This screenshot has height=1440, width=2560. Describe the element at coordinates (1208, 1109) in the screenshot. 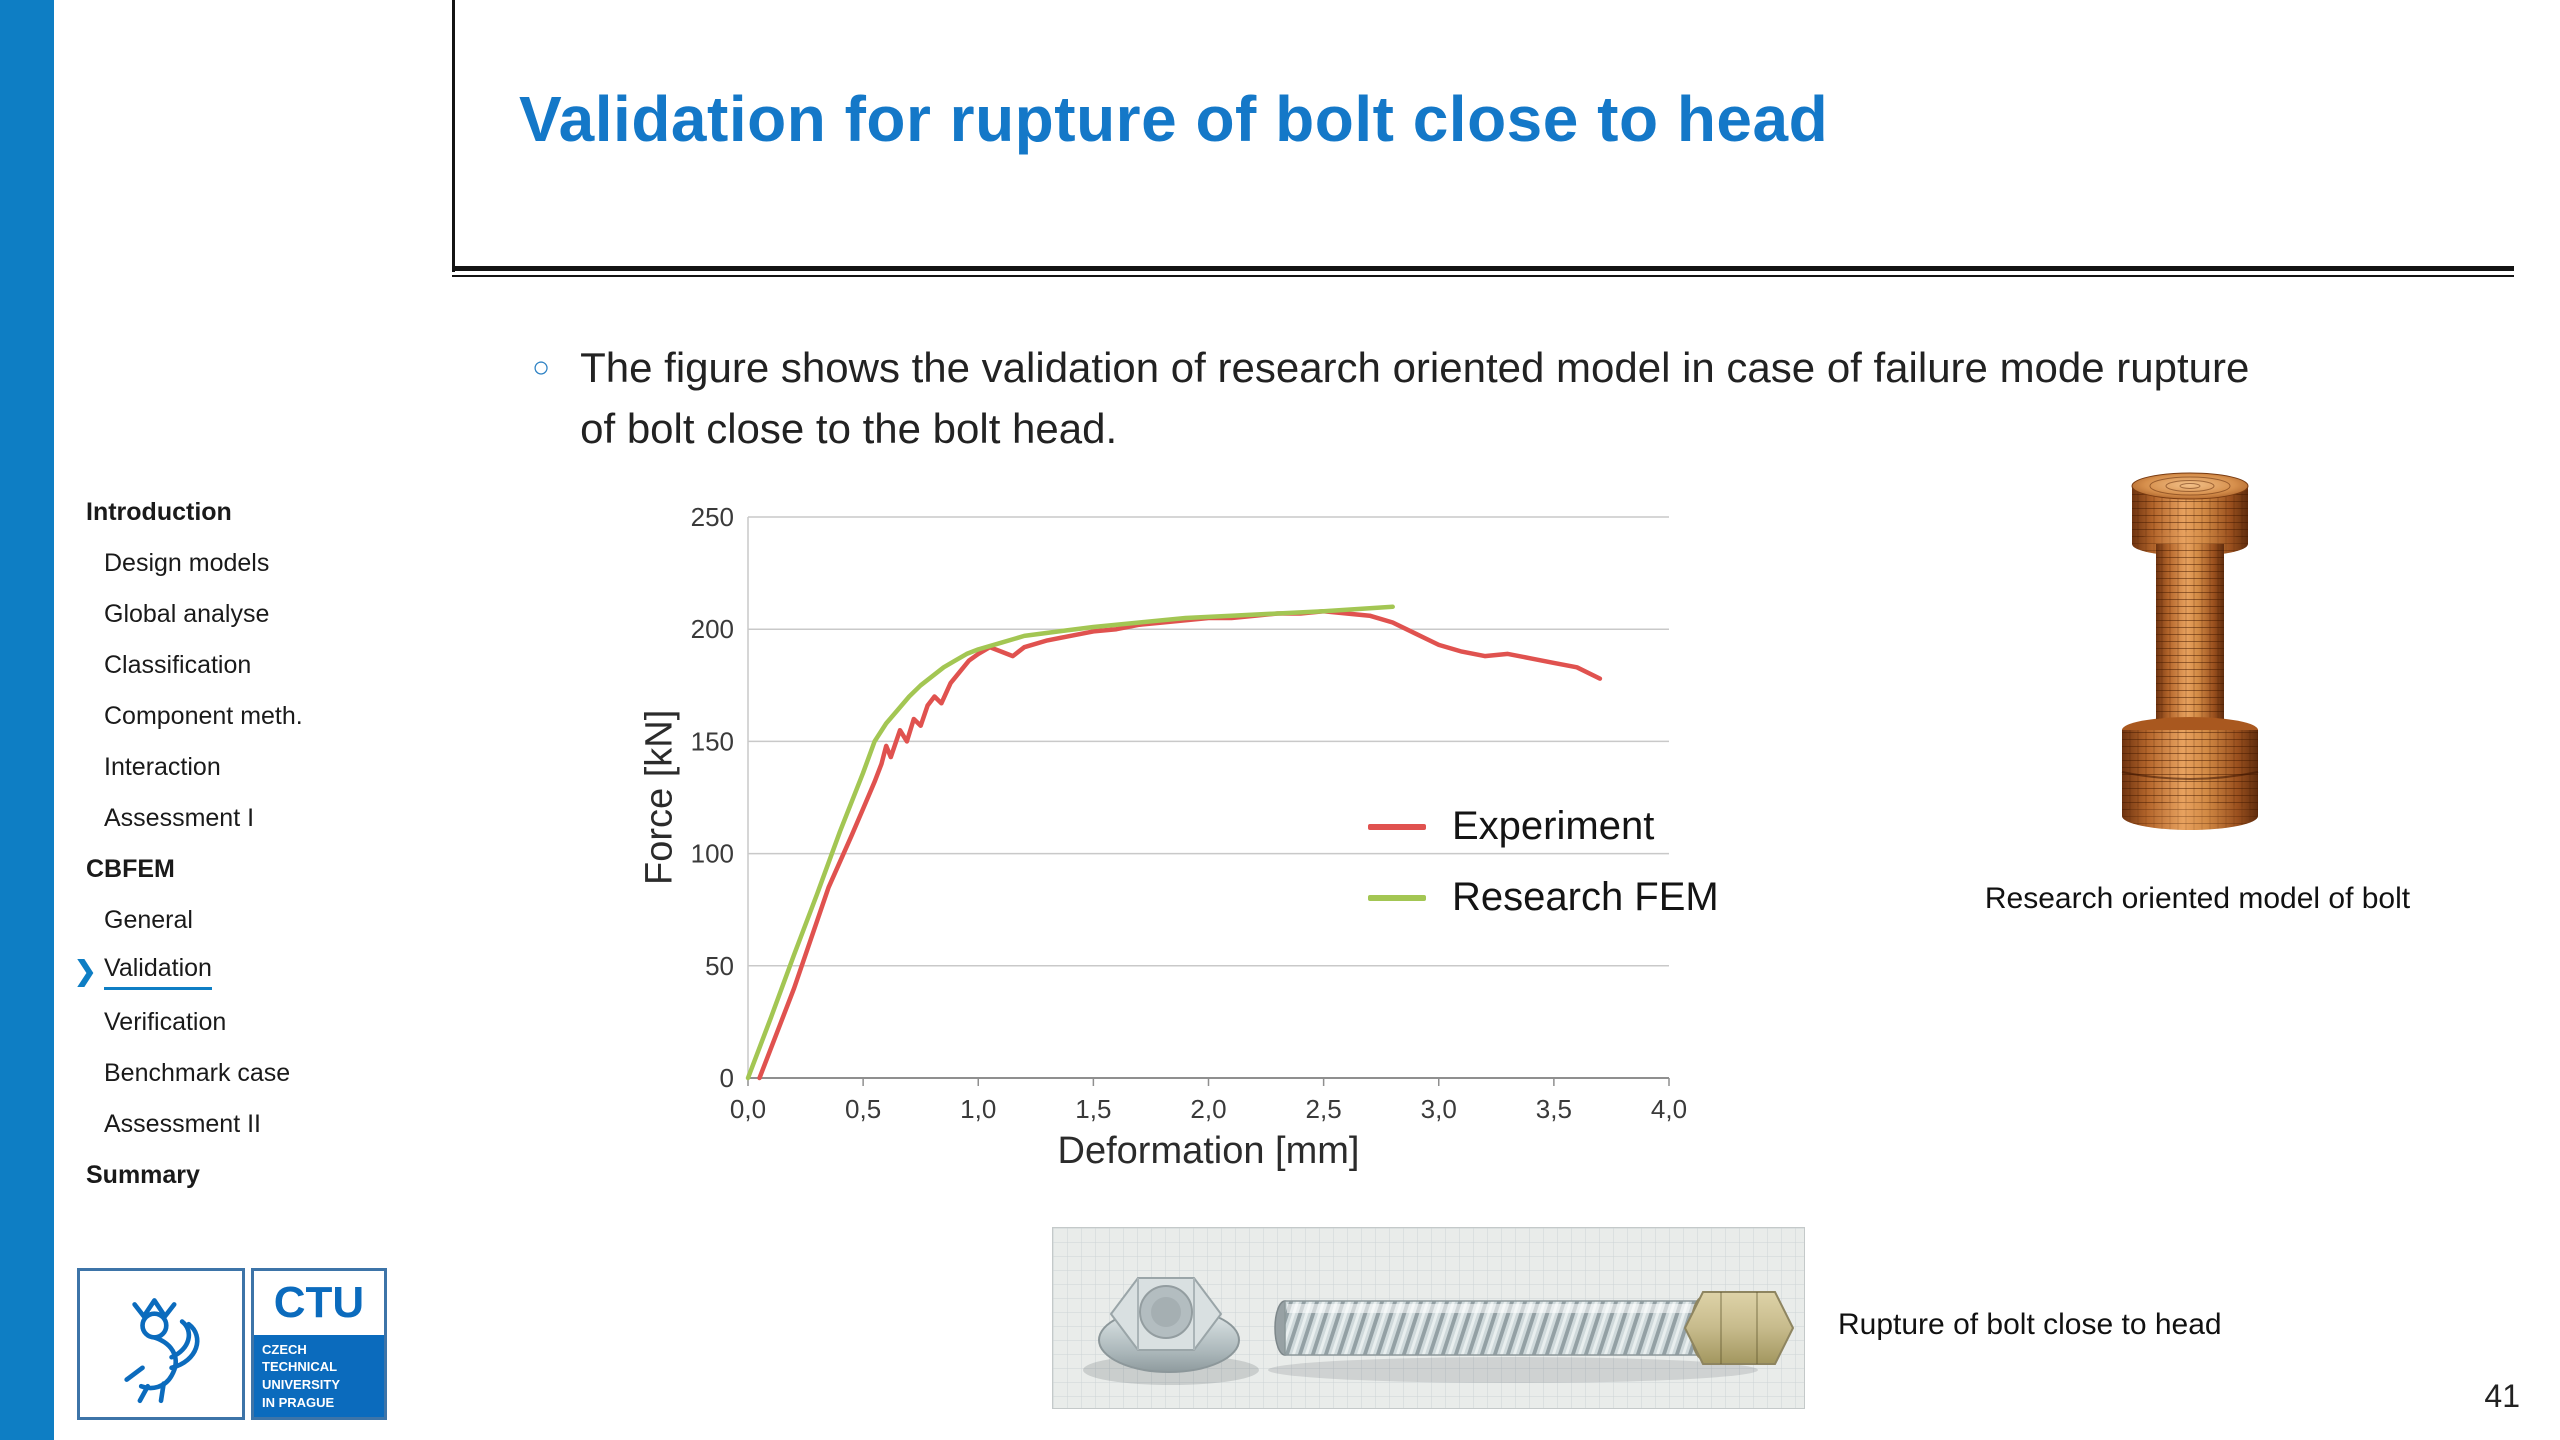

I see `x-tick-label: 2,0` at that location.